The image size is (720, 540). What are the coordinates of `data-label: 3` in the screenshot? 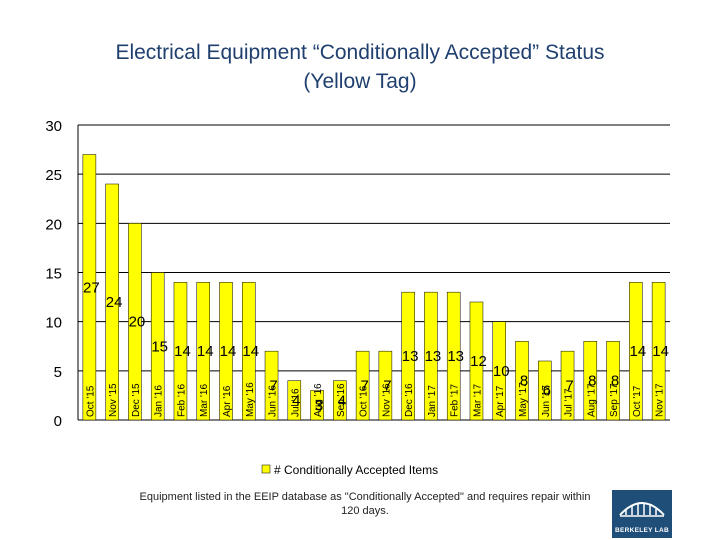 It's located at (319, 405).